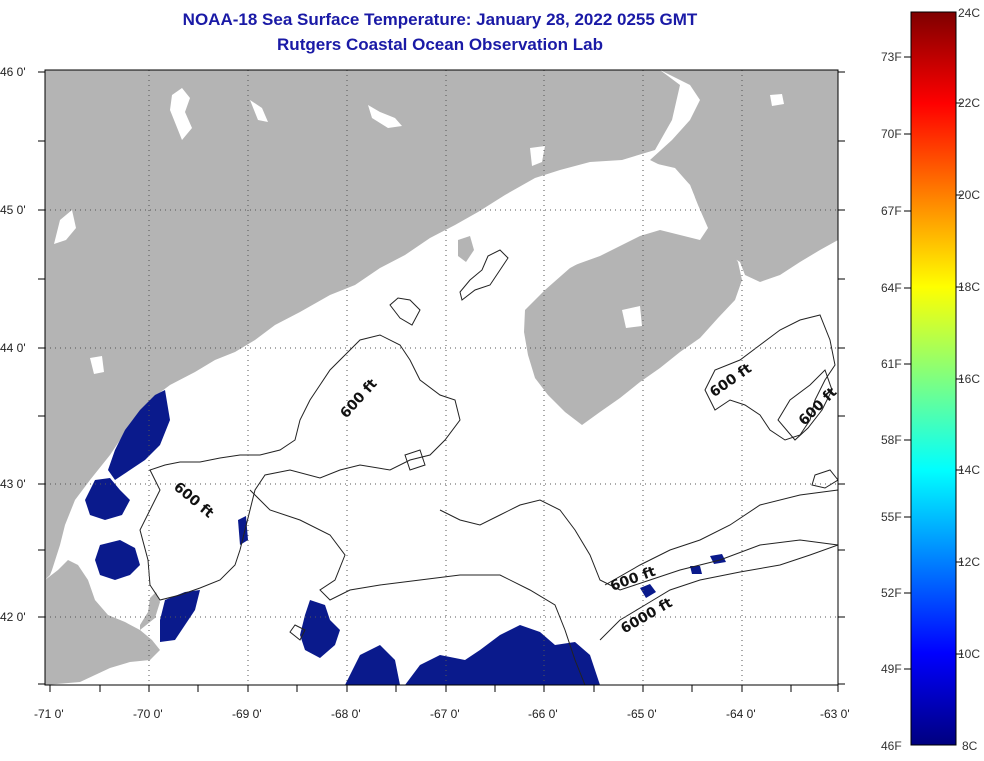 This screenshot has height=761, width=984. Describe the element at coordinates (13, 348) in the screenshot. I see `lat-label: 44 0'` at that location.